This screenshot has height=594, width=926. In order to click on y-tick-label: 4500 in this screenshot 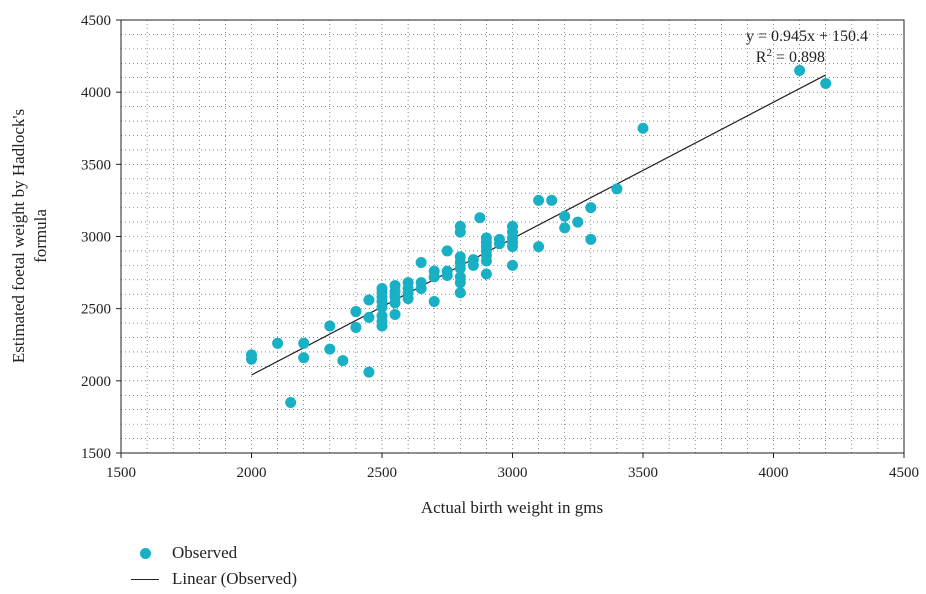, I will do `click(96, 21)`.